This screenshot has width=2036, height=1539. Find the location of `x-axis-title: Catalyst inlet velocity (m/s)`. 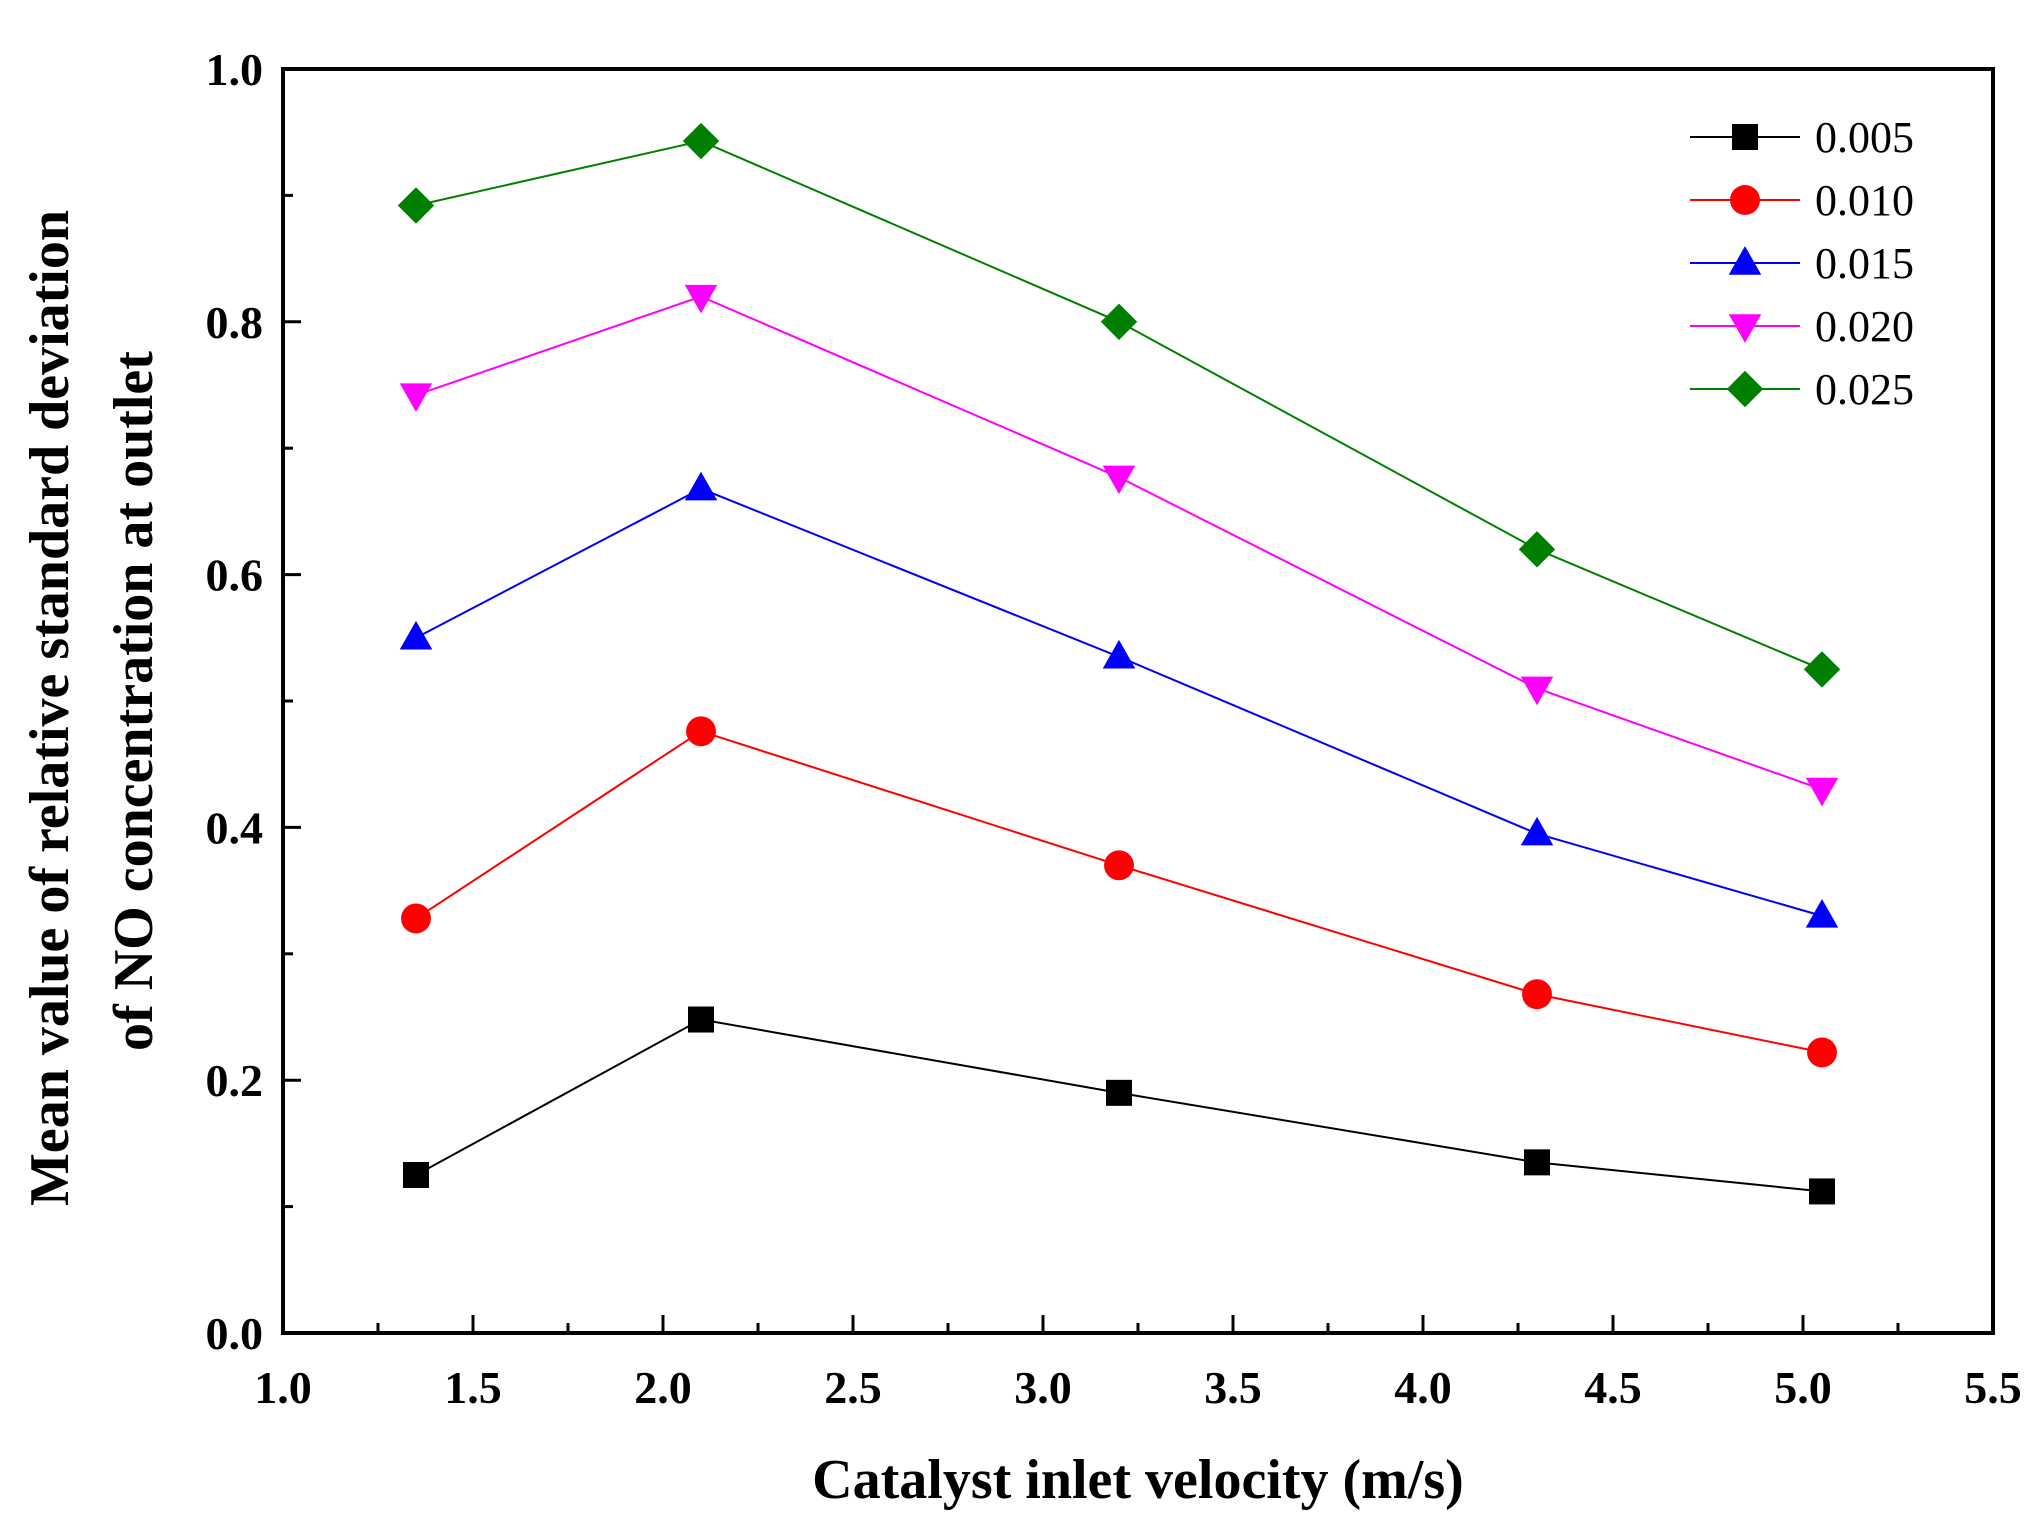

x-axis-title: Catalyst inlet velocity (m/s) is located at coordinates (1138, 1480).